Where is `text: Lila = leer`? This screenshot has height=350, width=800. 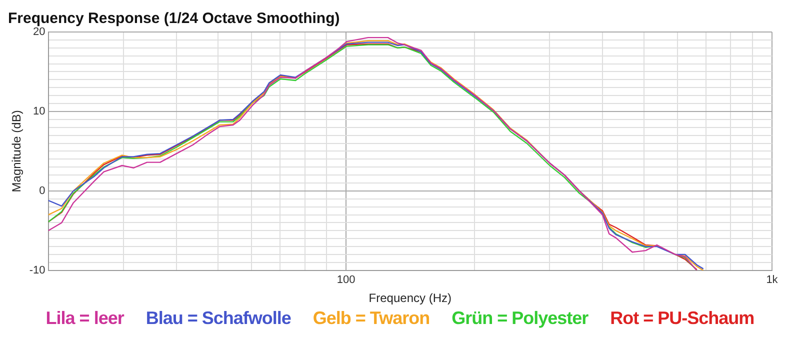
text: Lila = leer is located at coordinates (85, 318).